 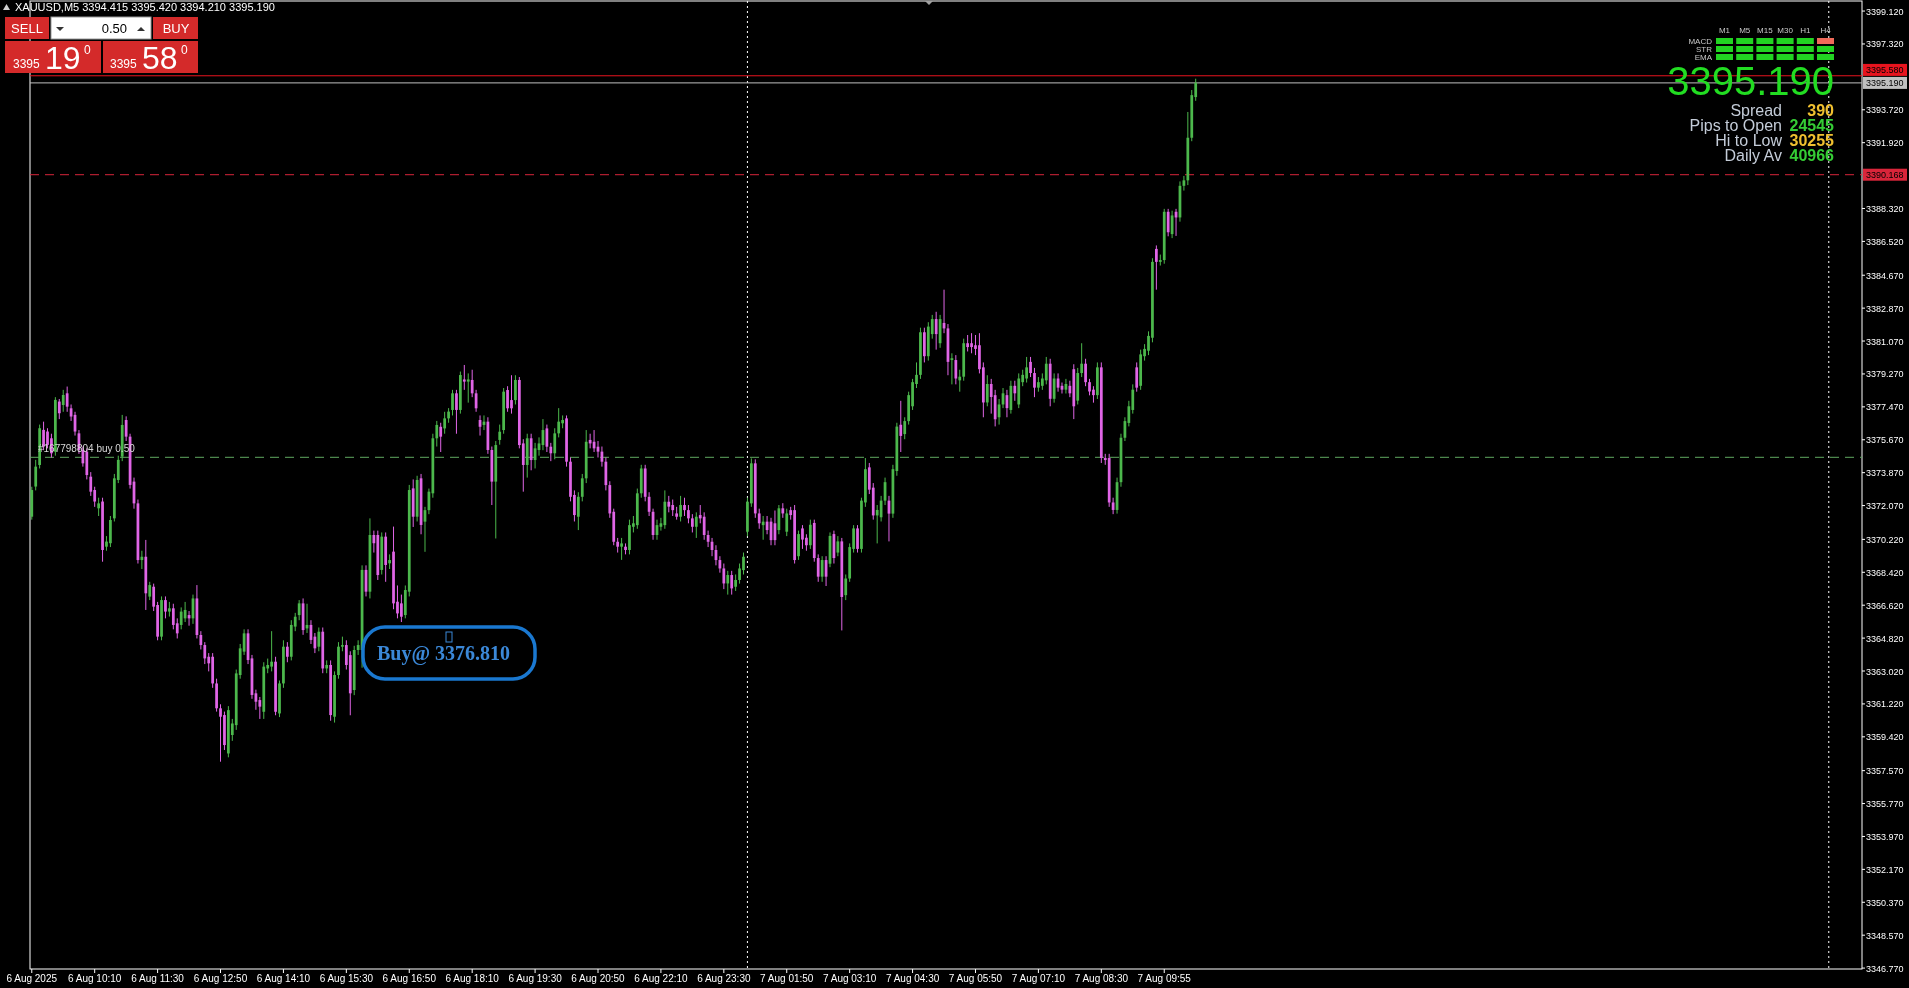 I want to click on y-tick-label: 3361.220, so click(x=1885, y=704).